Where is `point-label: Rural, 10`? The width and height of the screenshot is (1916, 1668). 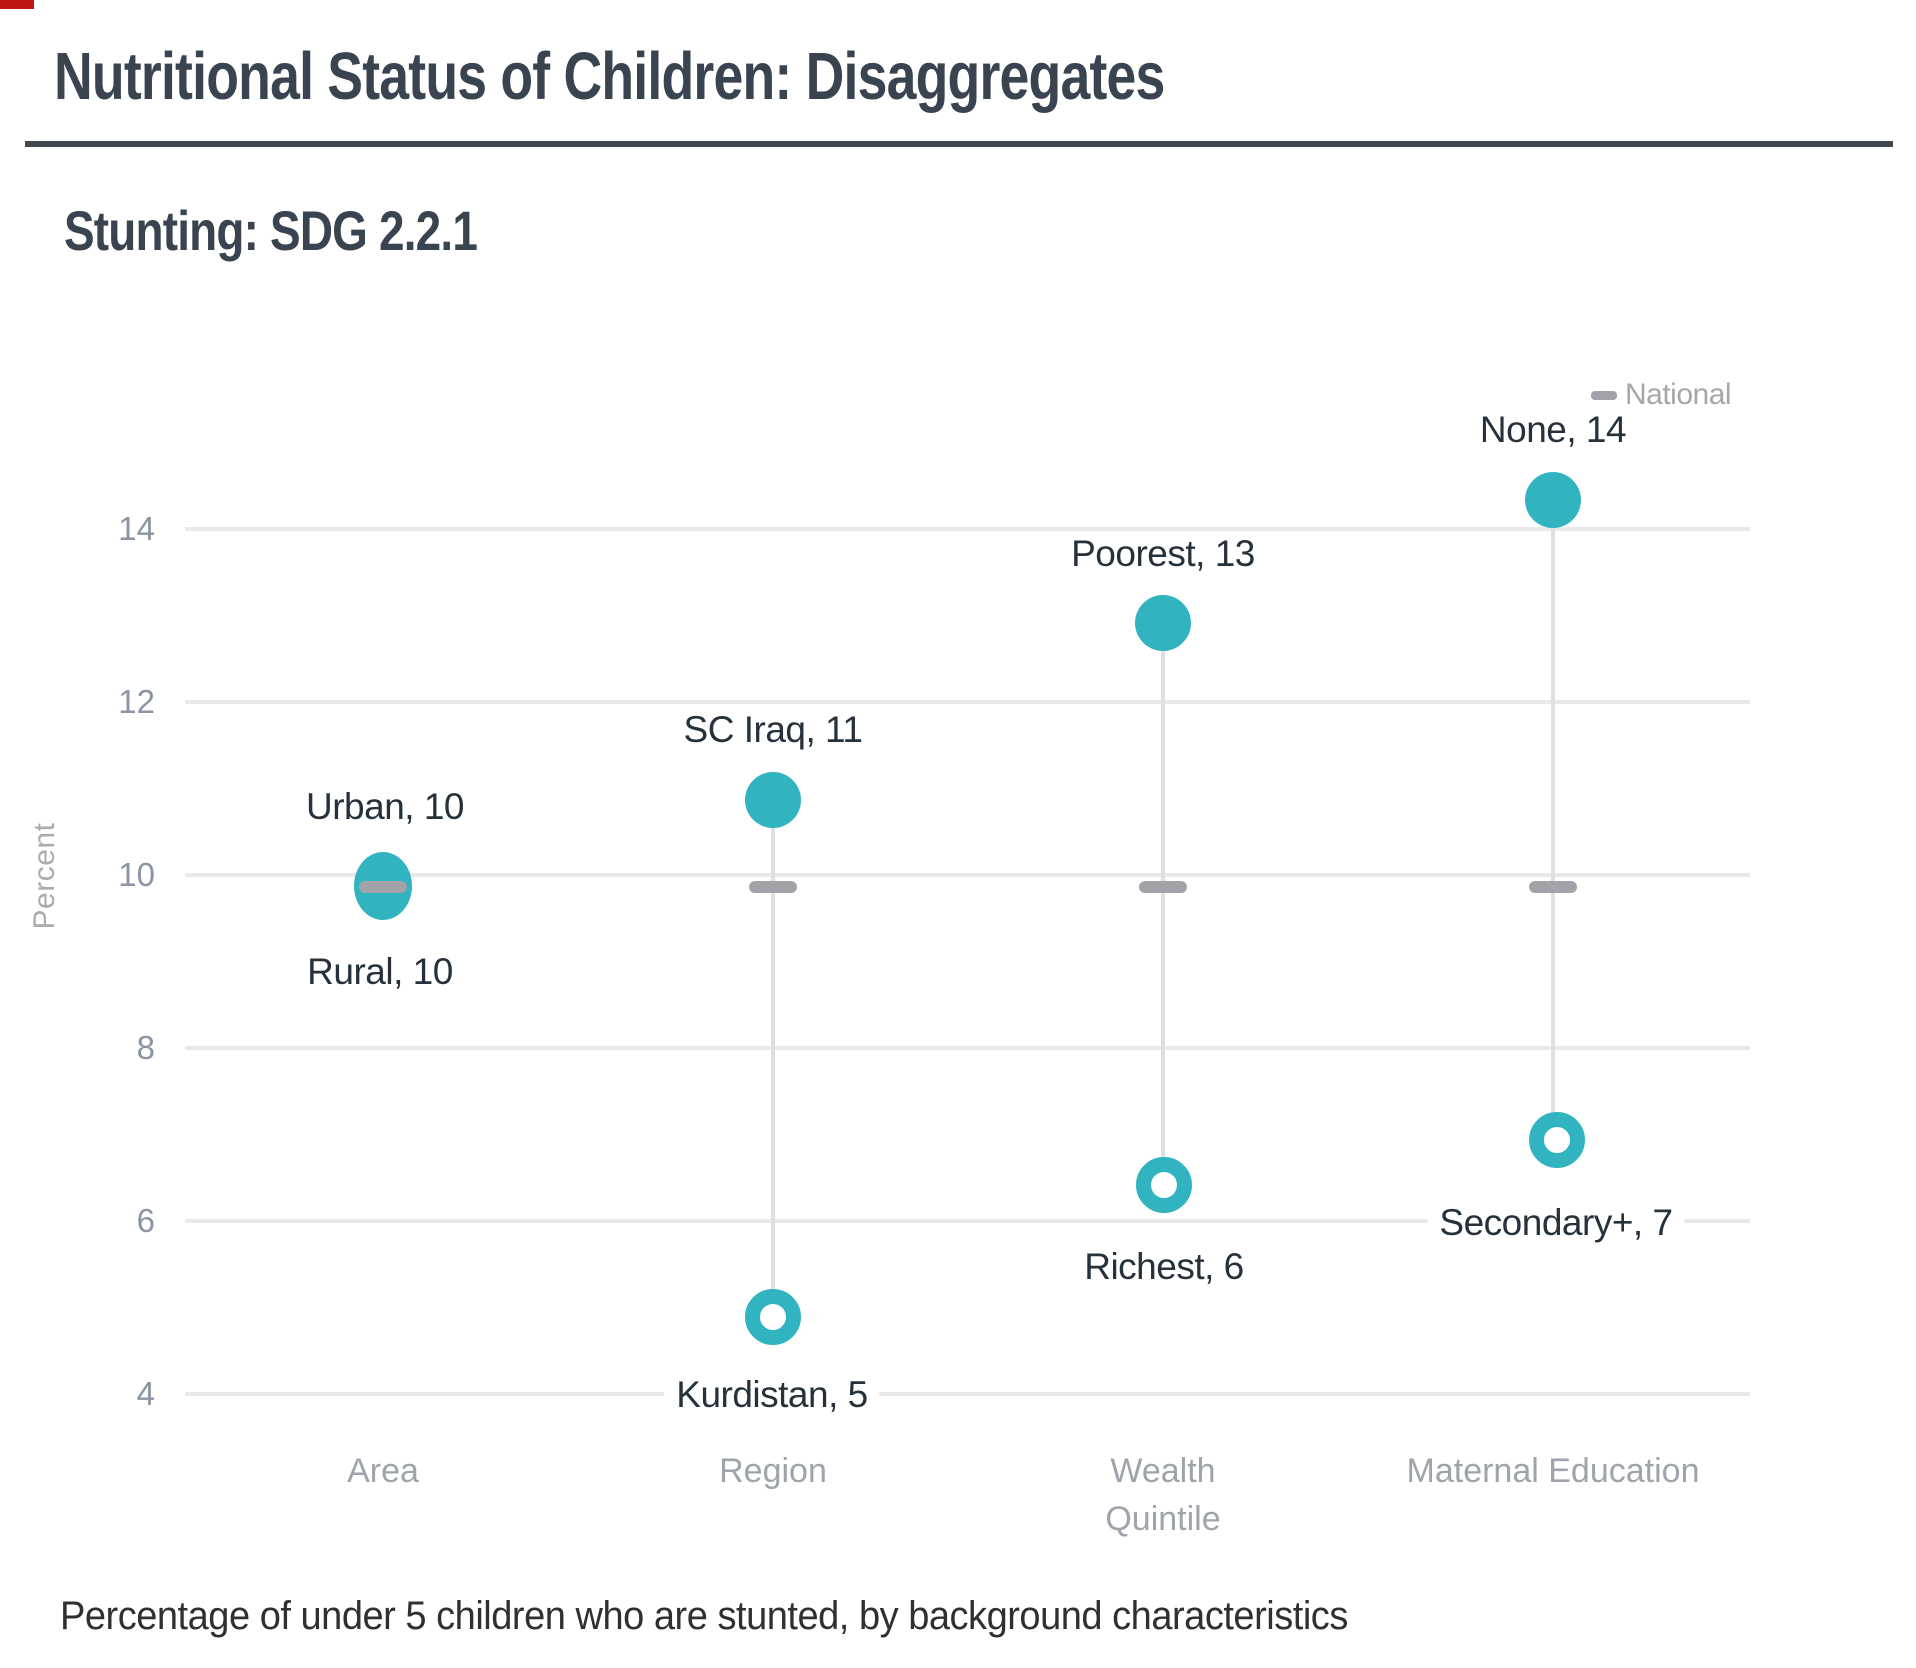
point-label: Rural, 10 is located at coordinates (380, 972).